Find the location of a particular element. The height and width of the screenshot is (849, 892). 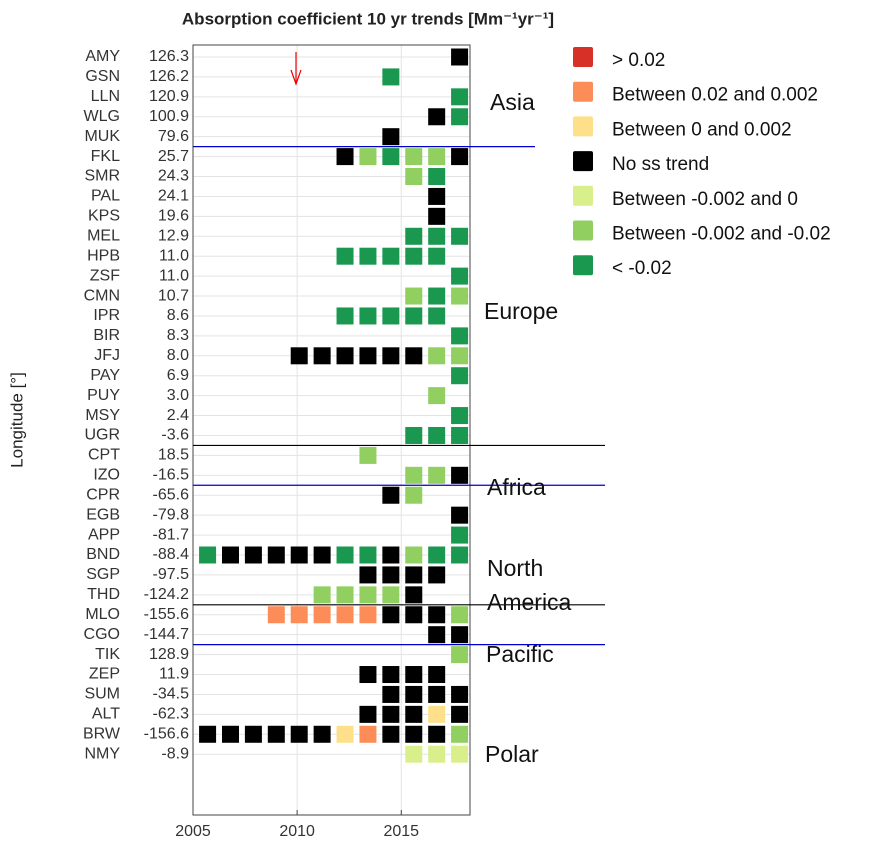

station-label: KPS is located at coordinates (104, 216).